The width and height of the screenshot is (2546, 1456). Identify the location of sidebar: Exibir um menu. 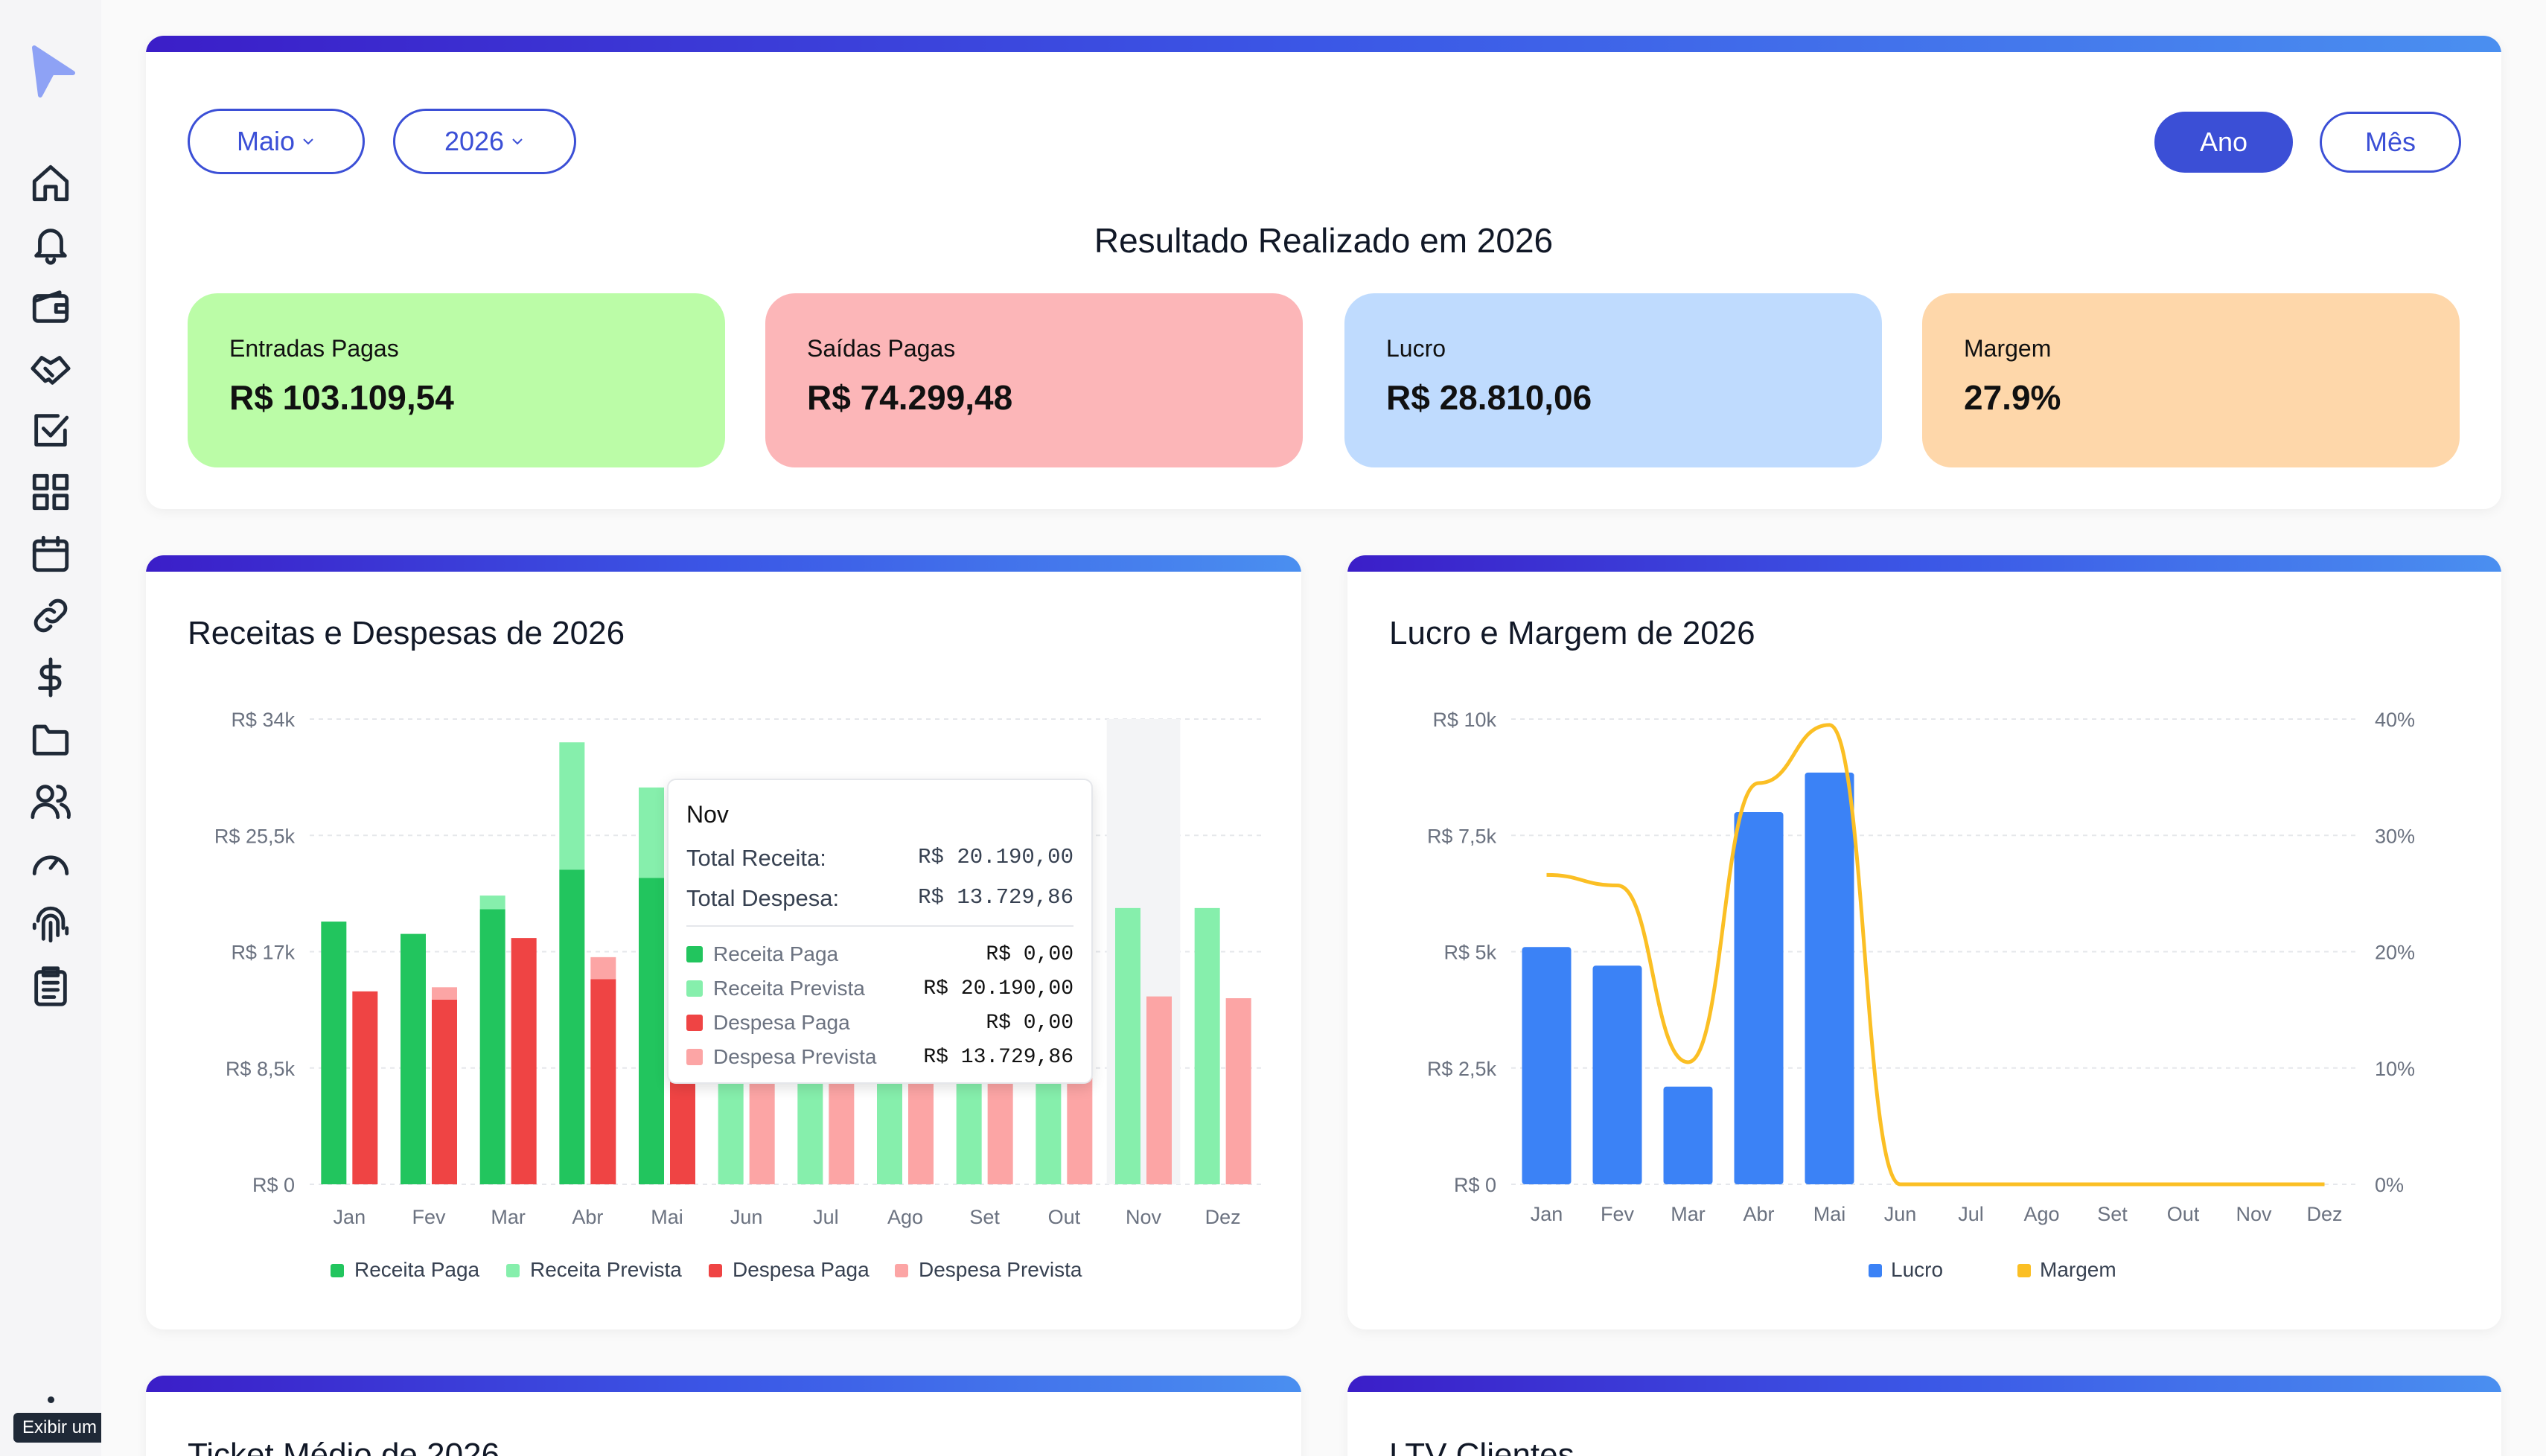
(78, 728).